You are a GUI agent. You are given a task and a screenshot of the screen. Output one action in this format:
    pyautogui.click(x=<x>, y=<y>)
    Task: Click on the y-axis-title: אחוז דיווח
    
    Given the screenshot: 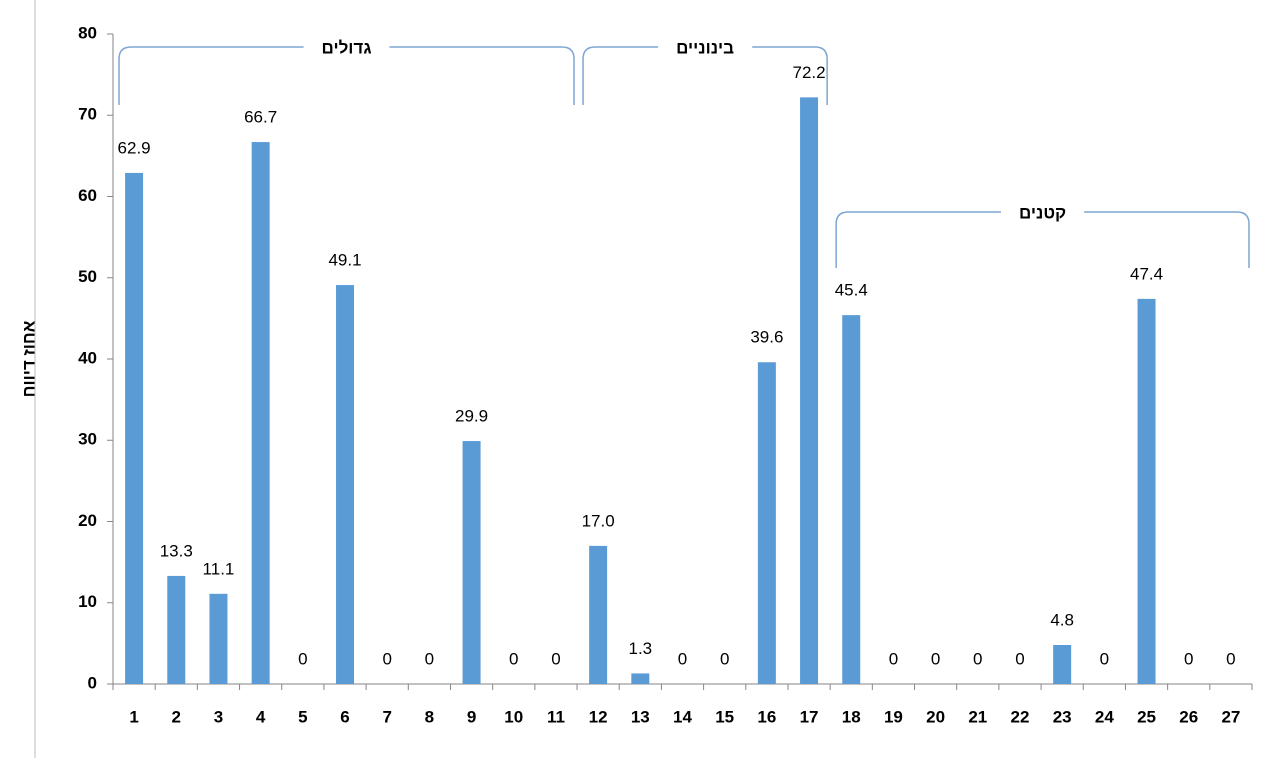 What is the action you would take?
    pyautogui.click(x=28, y=358)
    